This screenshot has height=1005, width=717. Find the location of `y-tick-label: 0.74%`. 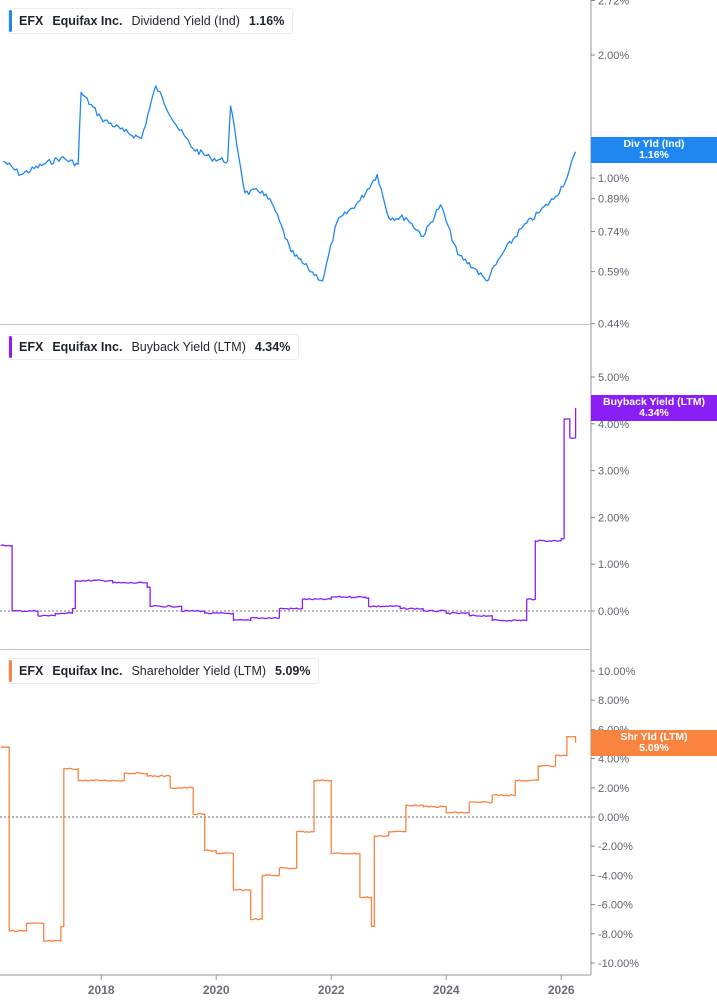

y-tick-label: 0.74% is located at coordinates (613, 232).